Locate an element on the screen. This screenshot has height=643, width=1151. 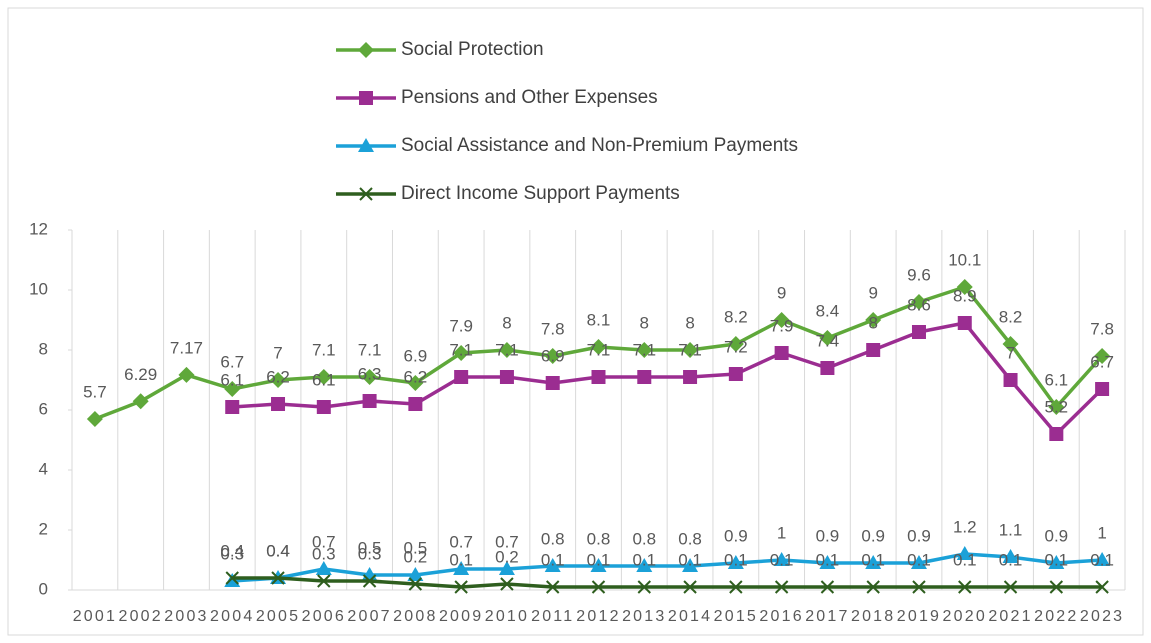
y-tick-label: 8 is located at coordinates (43, 348).